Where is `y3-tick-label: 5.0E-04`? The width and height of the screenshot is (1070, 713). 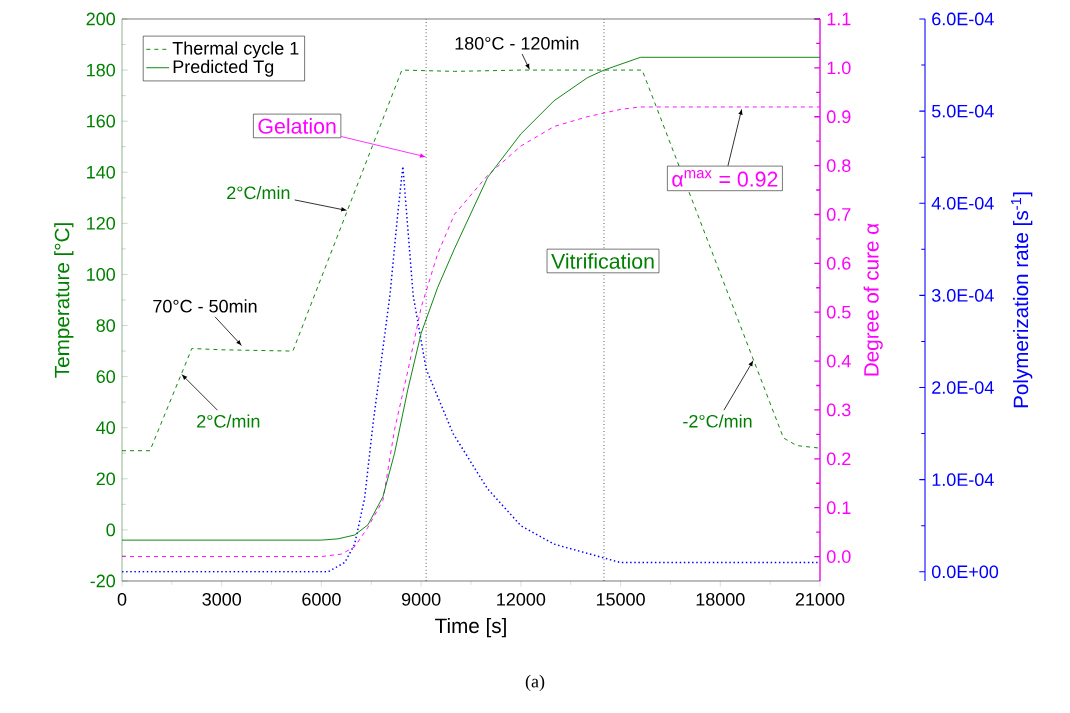 y3-tick-label: 5.0E-04 is located at coordinates (962, 111).